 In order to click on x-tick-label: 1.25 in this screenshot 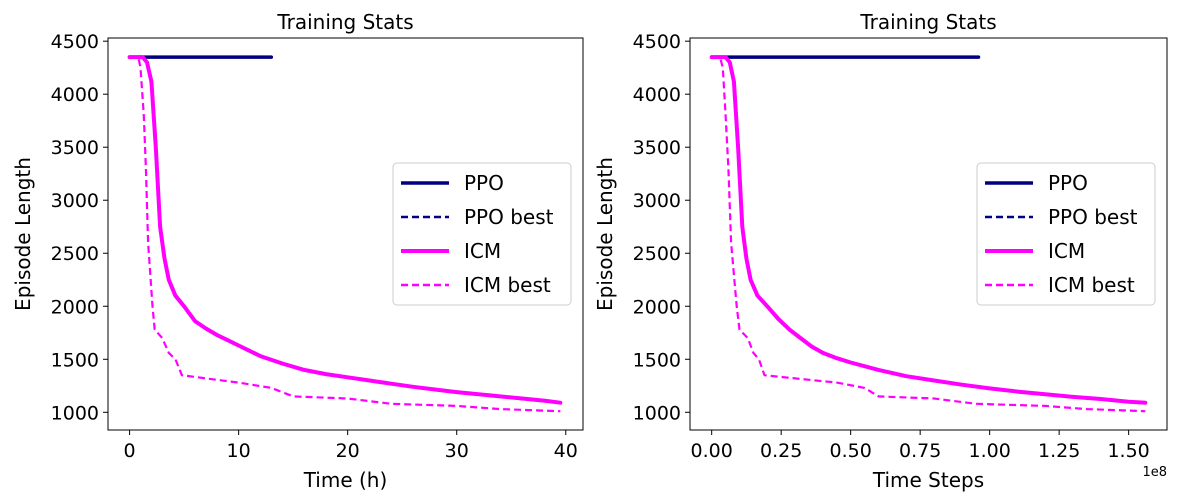, I will do `click(1059, 451)`.